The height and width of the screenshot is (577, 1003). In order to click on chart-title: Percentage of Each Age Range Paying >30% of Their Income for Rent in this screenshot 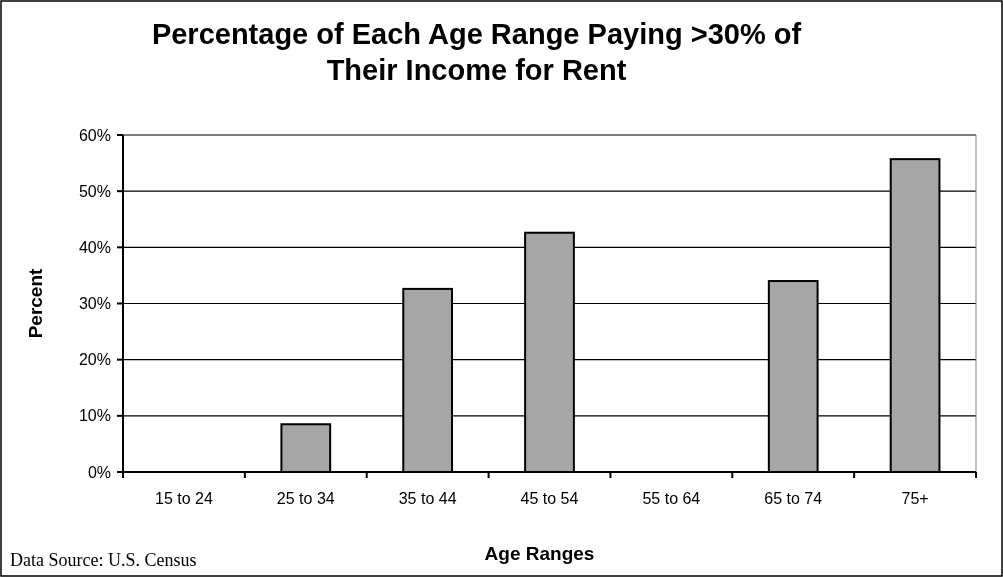, I will do `click(476, 52)`.